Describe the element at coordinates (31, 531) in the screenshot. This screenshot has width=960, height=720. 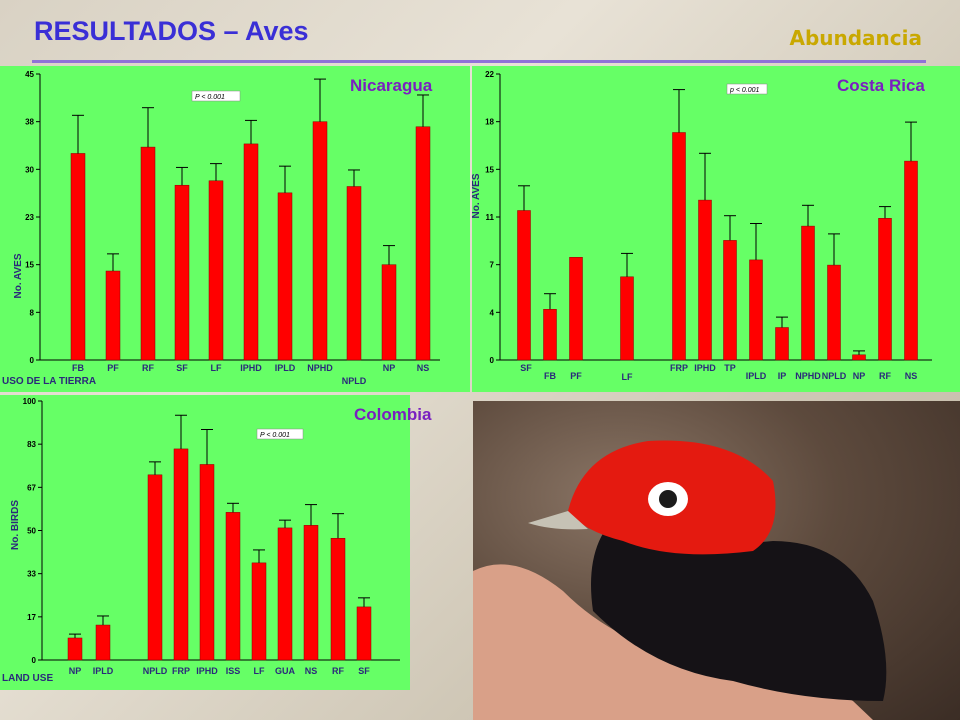
I see `y-tick-label: 50` at that location.